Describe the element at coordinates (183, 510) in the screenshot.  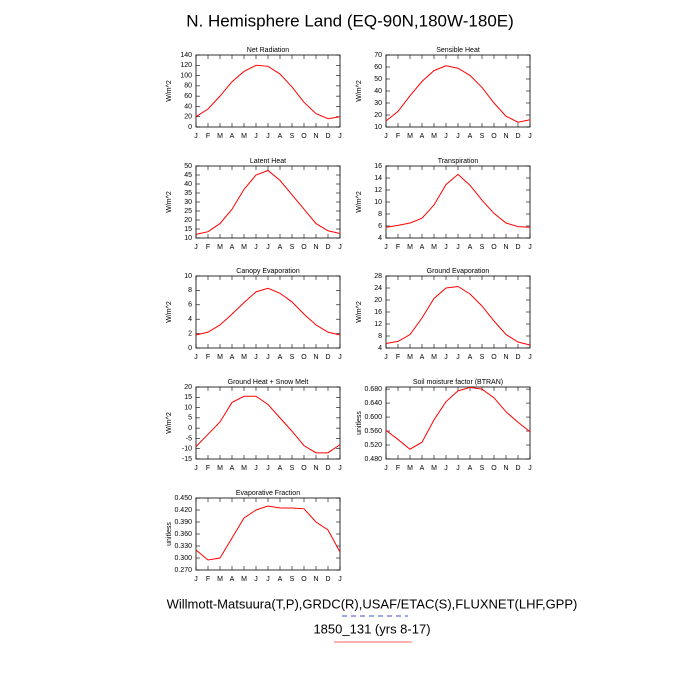
I see `y-tick-label: 0.420` at that location.